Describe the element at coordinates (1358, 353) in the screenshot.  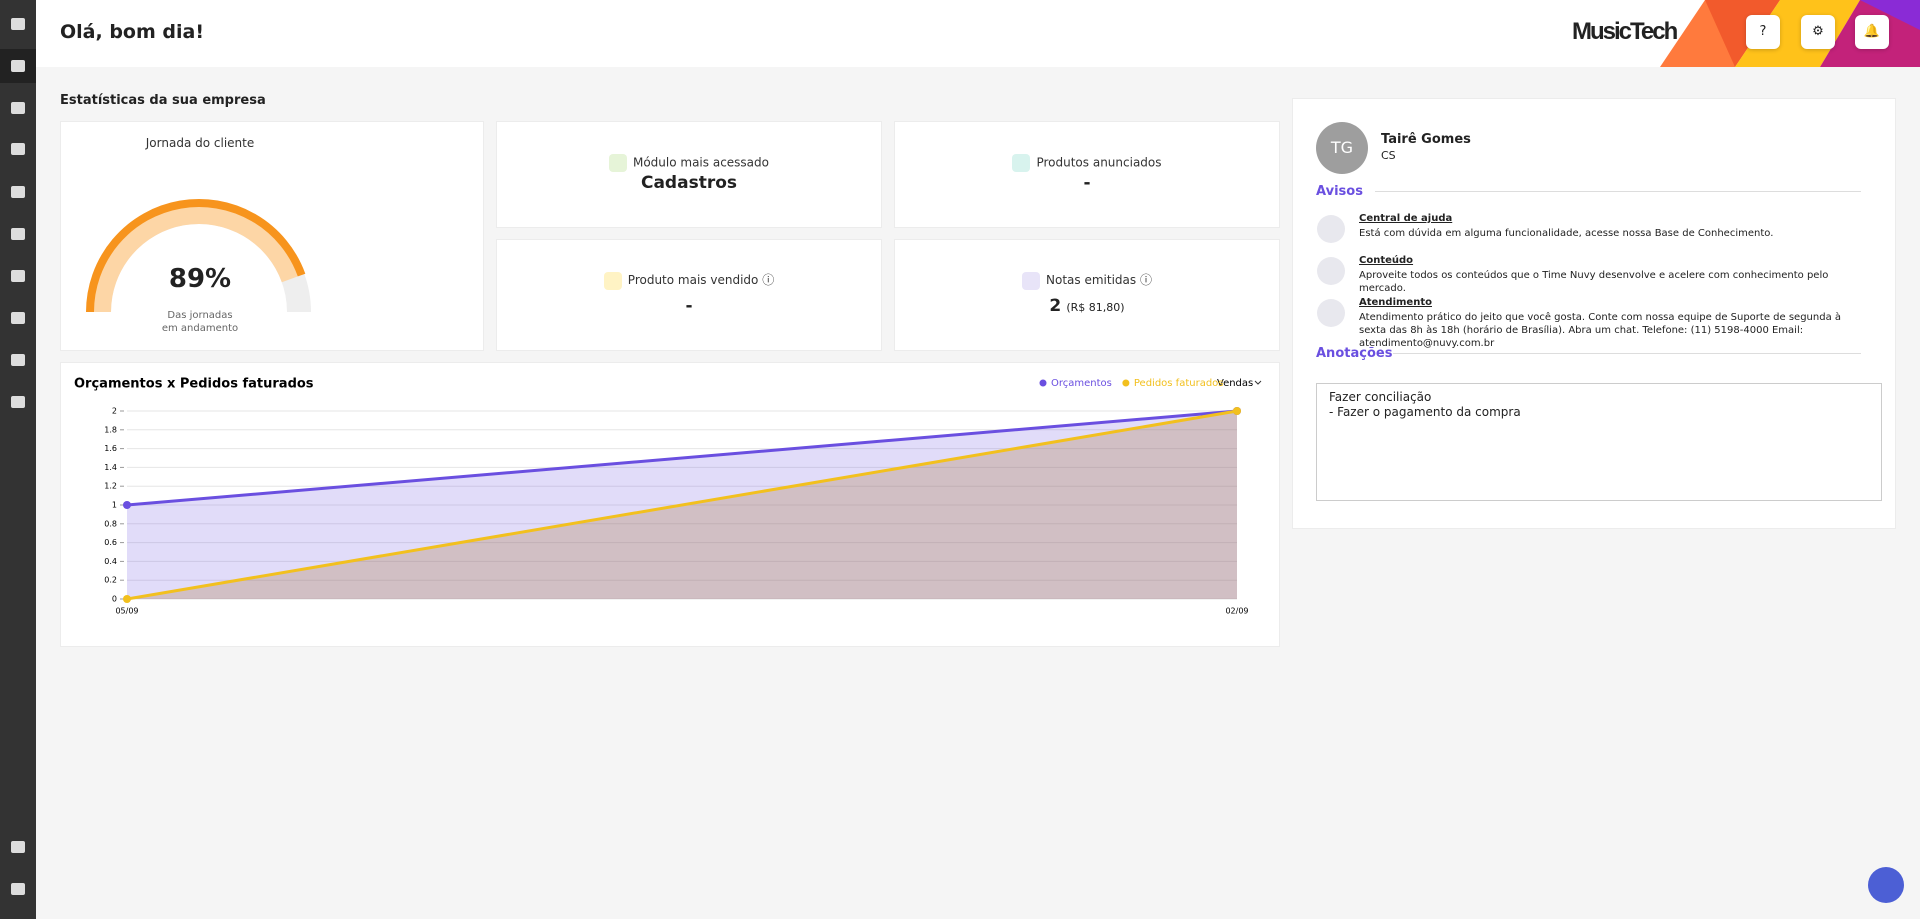
I see `section-heading: Anotações` at that location.